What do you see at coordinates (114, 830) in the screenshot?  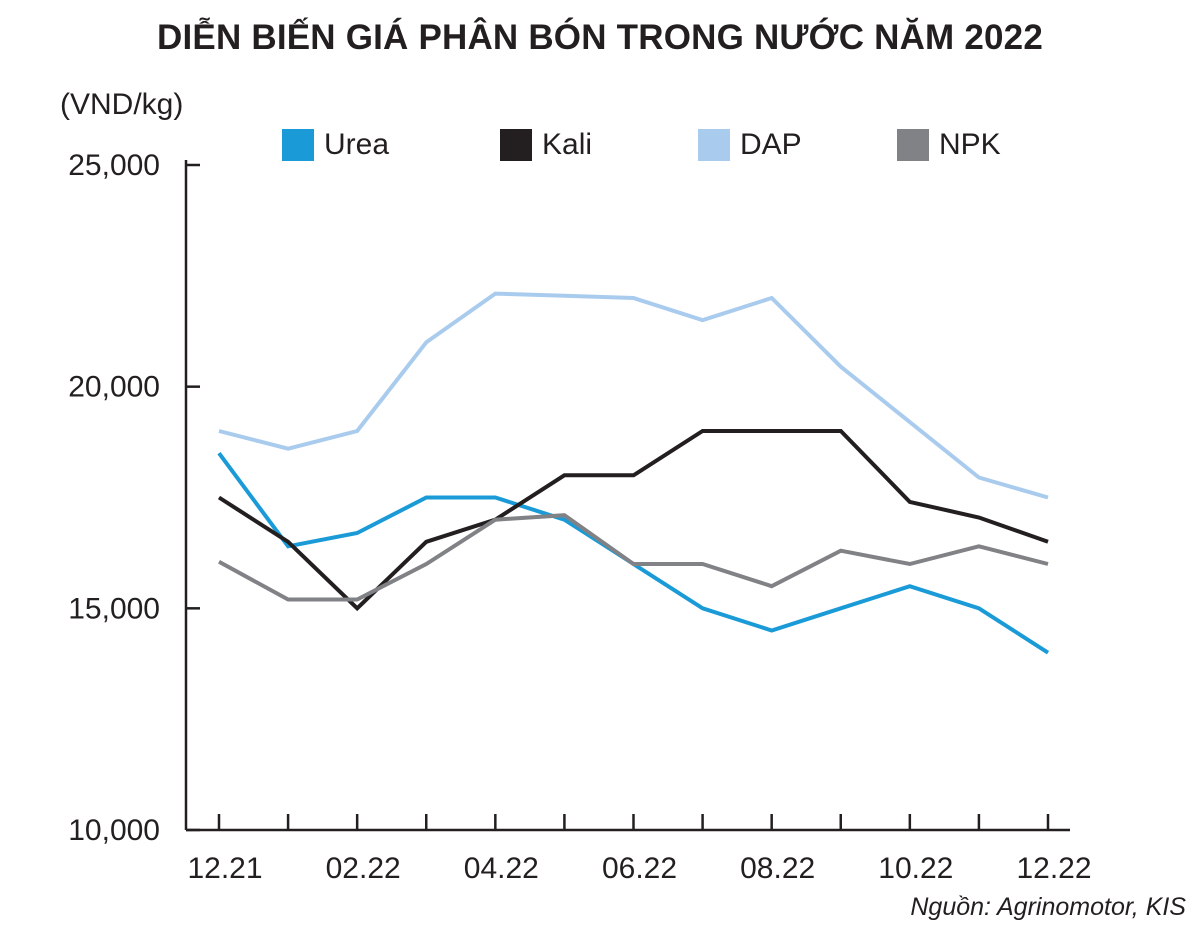 I see `y-tick-label: 10,000` at bounding box center [114, 830].